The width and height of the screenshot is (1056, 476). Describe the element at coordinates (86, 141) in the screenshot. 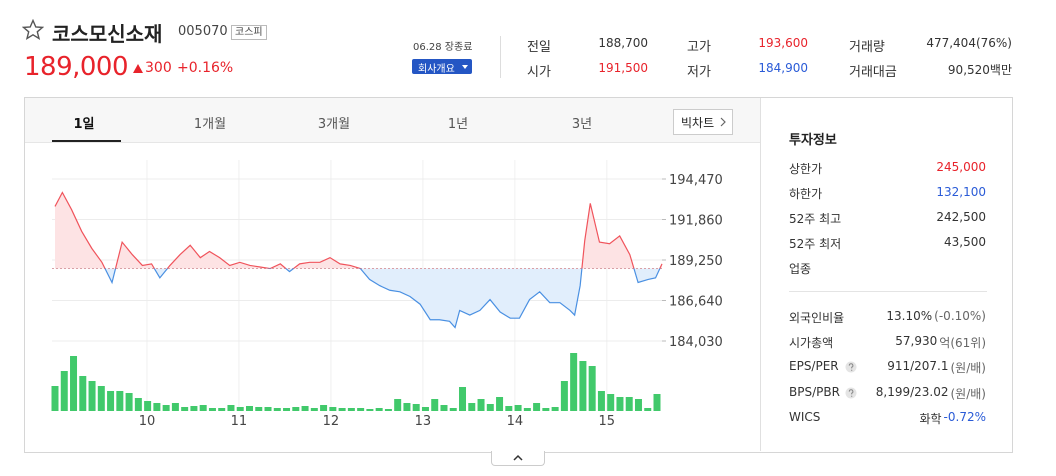

I see `tab-underline` at that location.